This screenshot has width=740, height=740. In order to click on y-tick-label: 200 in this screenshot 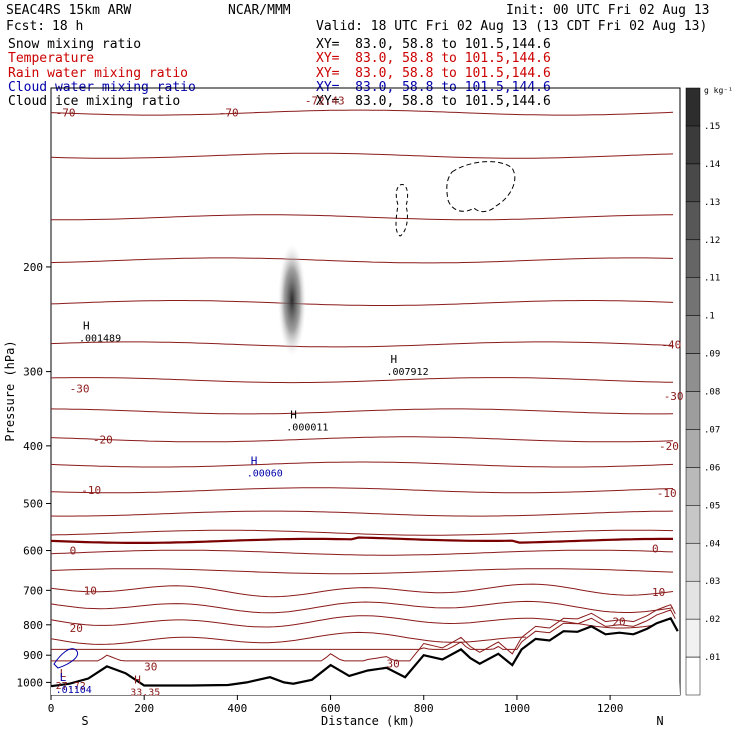, I will do `click(33, 267)`.